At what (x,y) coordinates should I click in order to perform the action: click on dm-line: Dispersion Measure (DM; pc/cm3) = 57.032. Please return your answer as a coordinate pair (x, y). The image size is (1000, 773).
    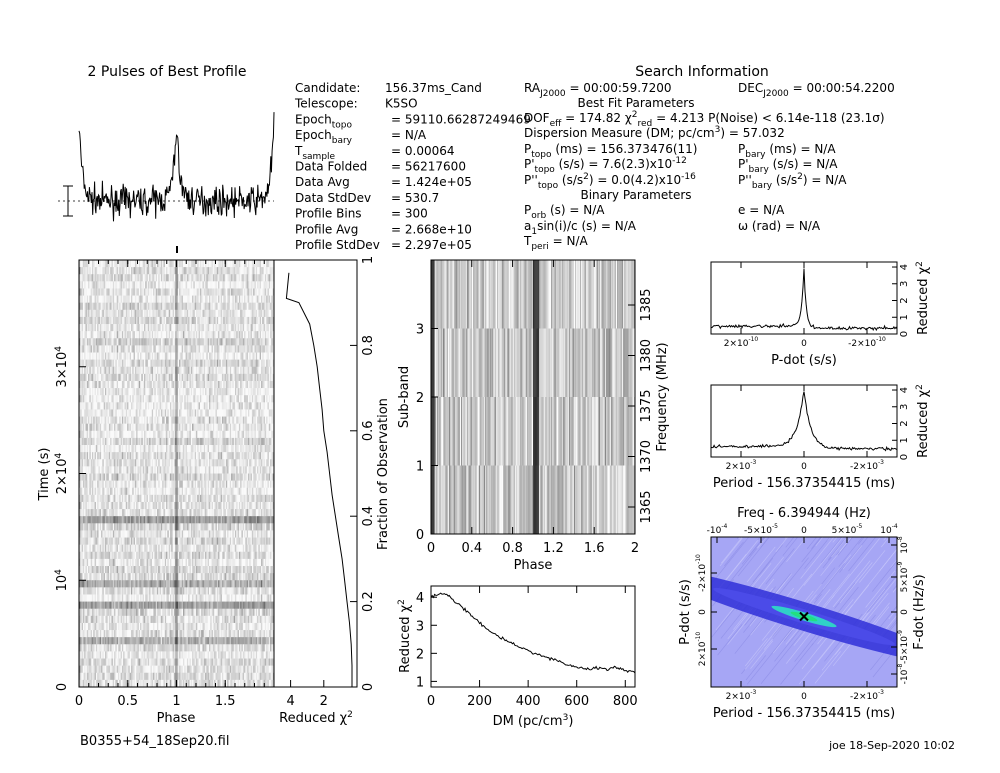
    Looking at the image, I should click on (654, 132).